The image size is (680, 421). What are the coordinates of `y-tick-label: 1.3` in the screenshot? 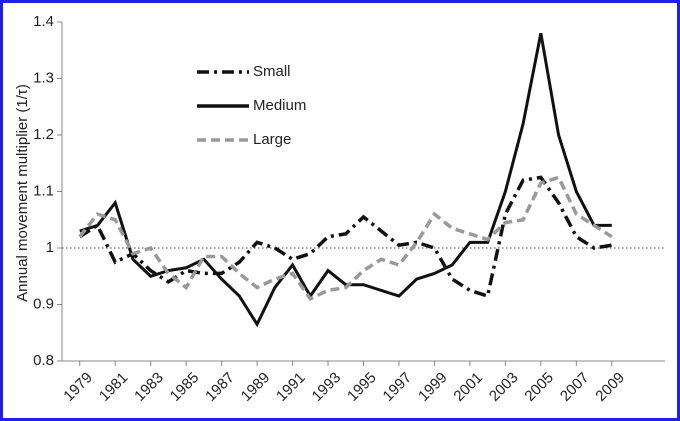 It's located at (43, 77).